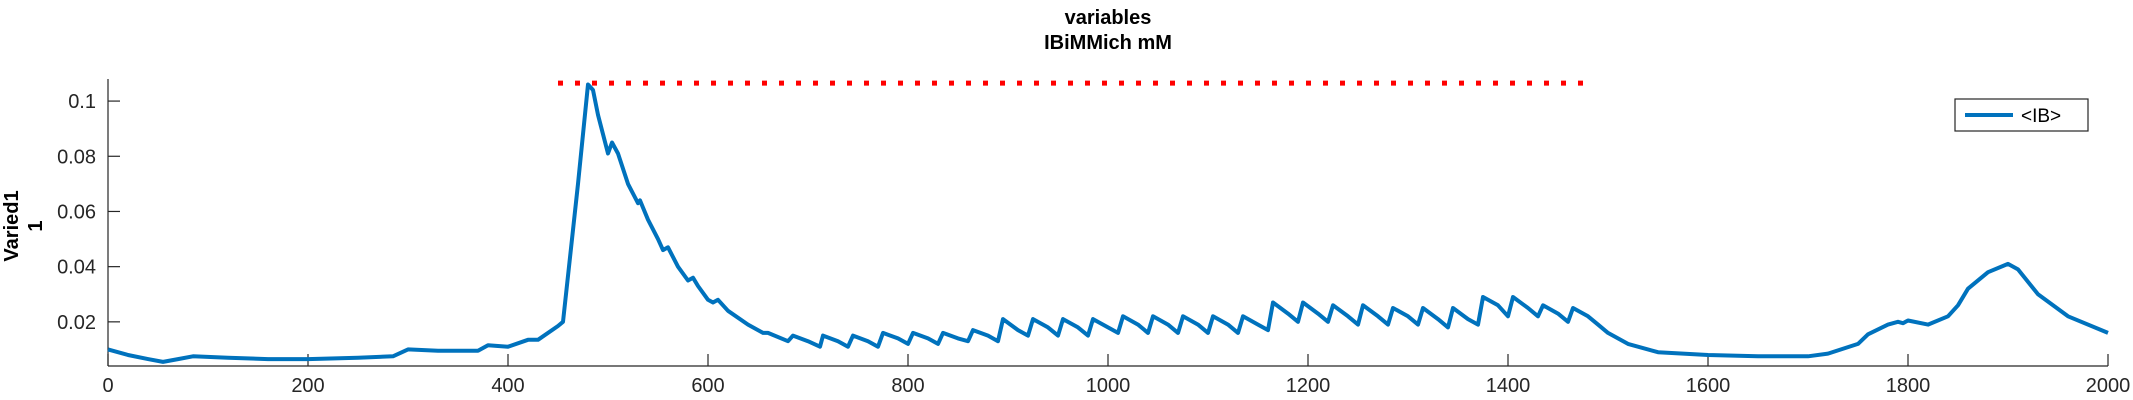  What do you see at coordinates (76, 157) in the screenshot?
I see `y-tick-label: 0.08` at bounding box center [76, 157].